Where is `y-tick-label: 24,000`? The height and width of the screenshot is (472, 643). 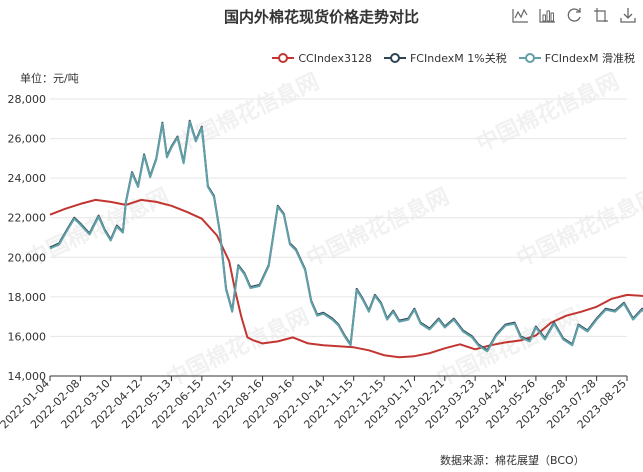
y-tick-label: 24,000 is located at coordinates (27, 178).